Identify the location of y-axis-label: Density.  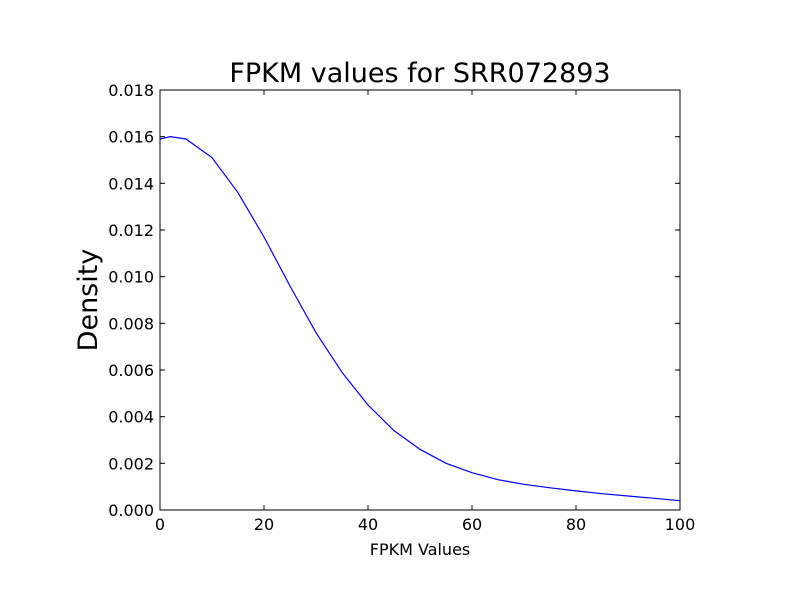
(88, 300).